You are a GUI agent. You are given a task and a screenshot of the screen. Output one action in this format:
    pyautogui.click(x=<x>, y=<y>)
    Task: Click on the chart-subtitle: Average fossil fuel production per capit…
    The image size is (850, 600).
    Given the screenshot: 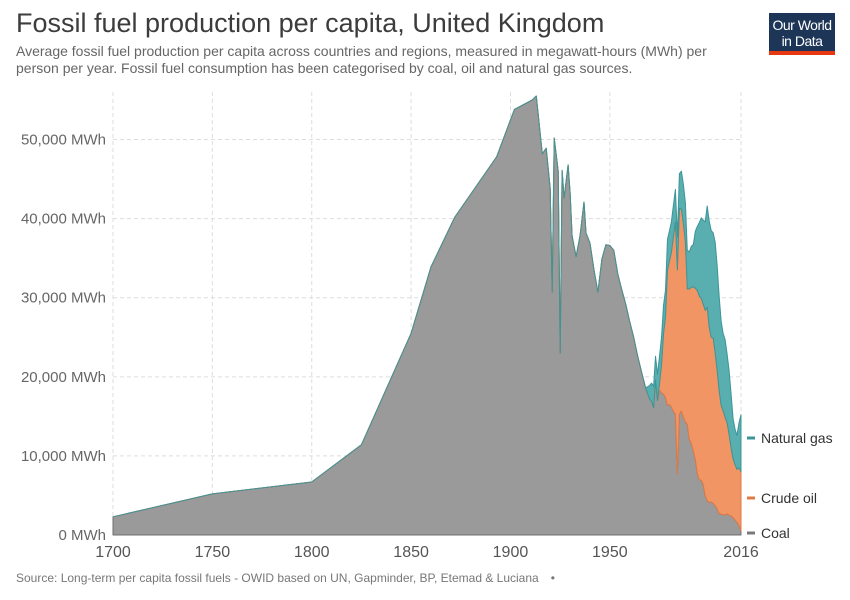 What is the action you would take?
    pyautogui.click(x=361, y=59)
    